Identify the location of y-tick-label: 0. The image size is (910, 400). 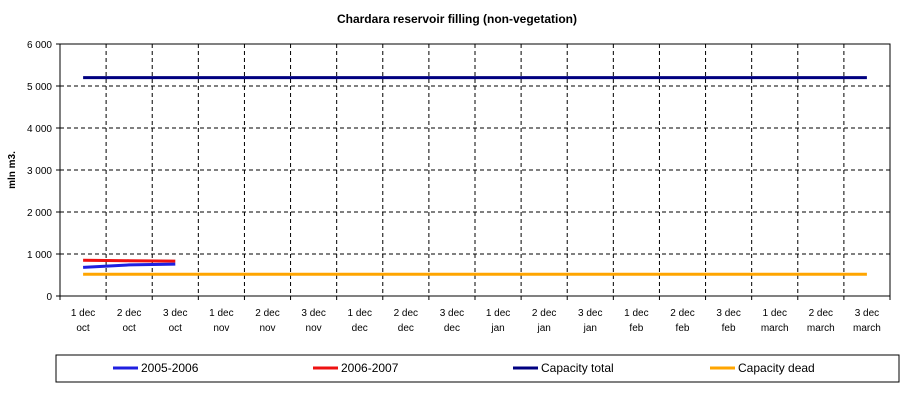
(49, 297).